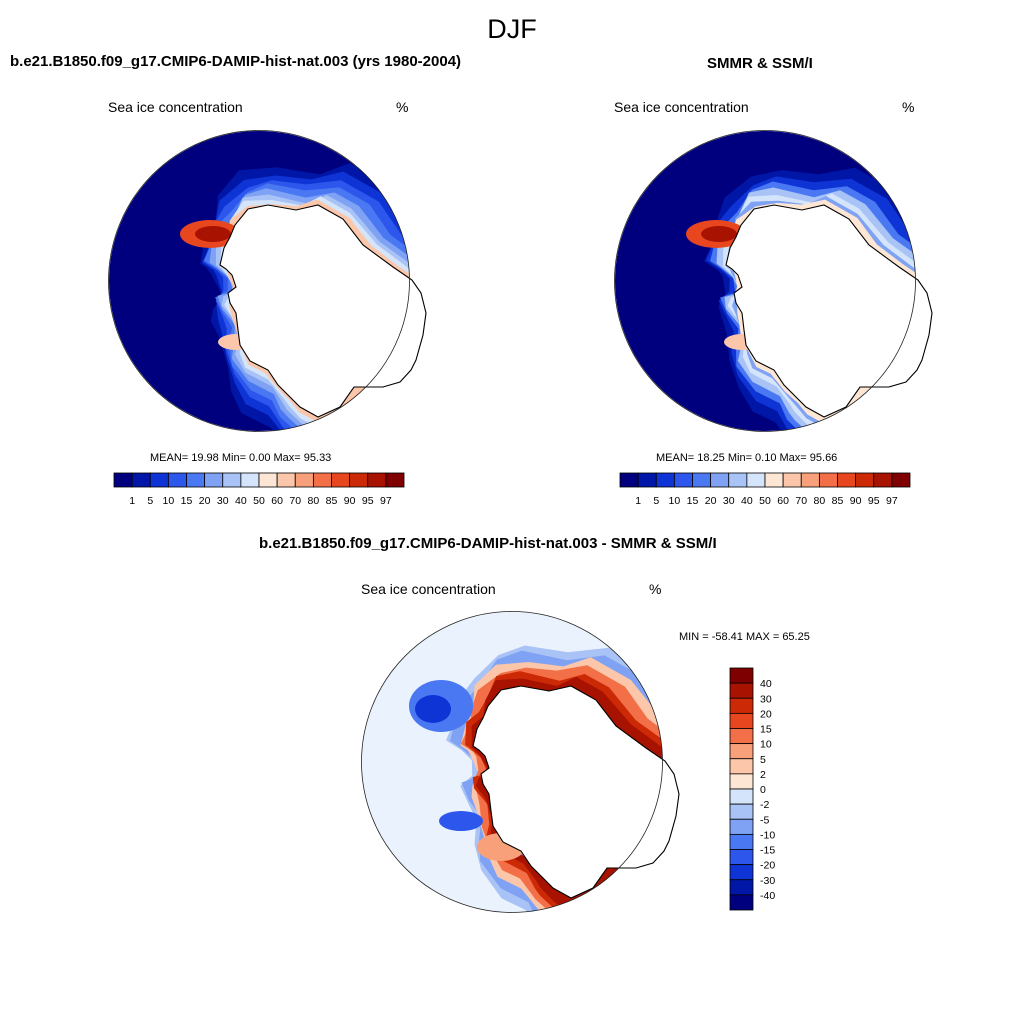 This screenshot has height=1024, width=1024. I want to click on colorbar-tick-label: 85, so click(332, 501).